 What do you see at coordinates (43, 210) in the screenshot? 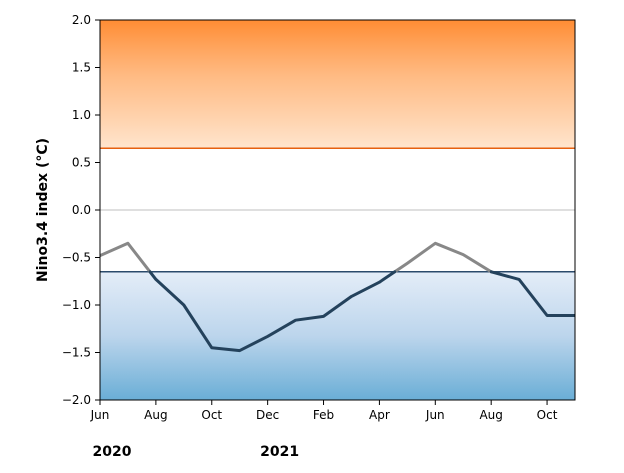
I see `y-axis-title: Nino3.4 index (°C)` at bounding box center [43, 210].